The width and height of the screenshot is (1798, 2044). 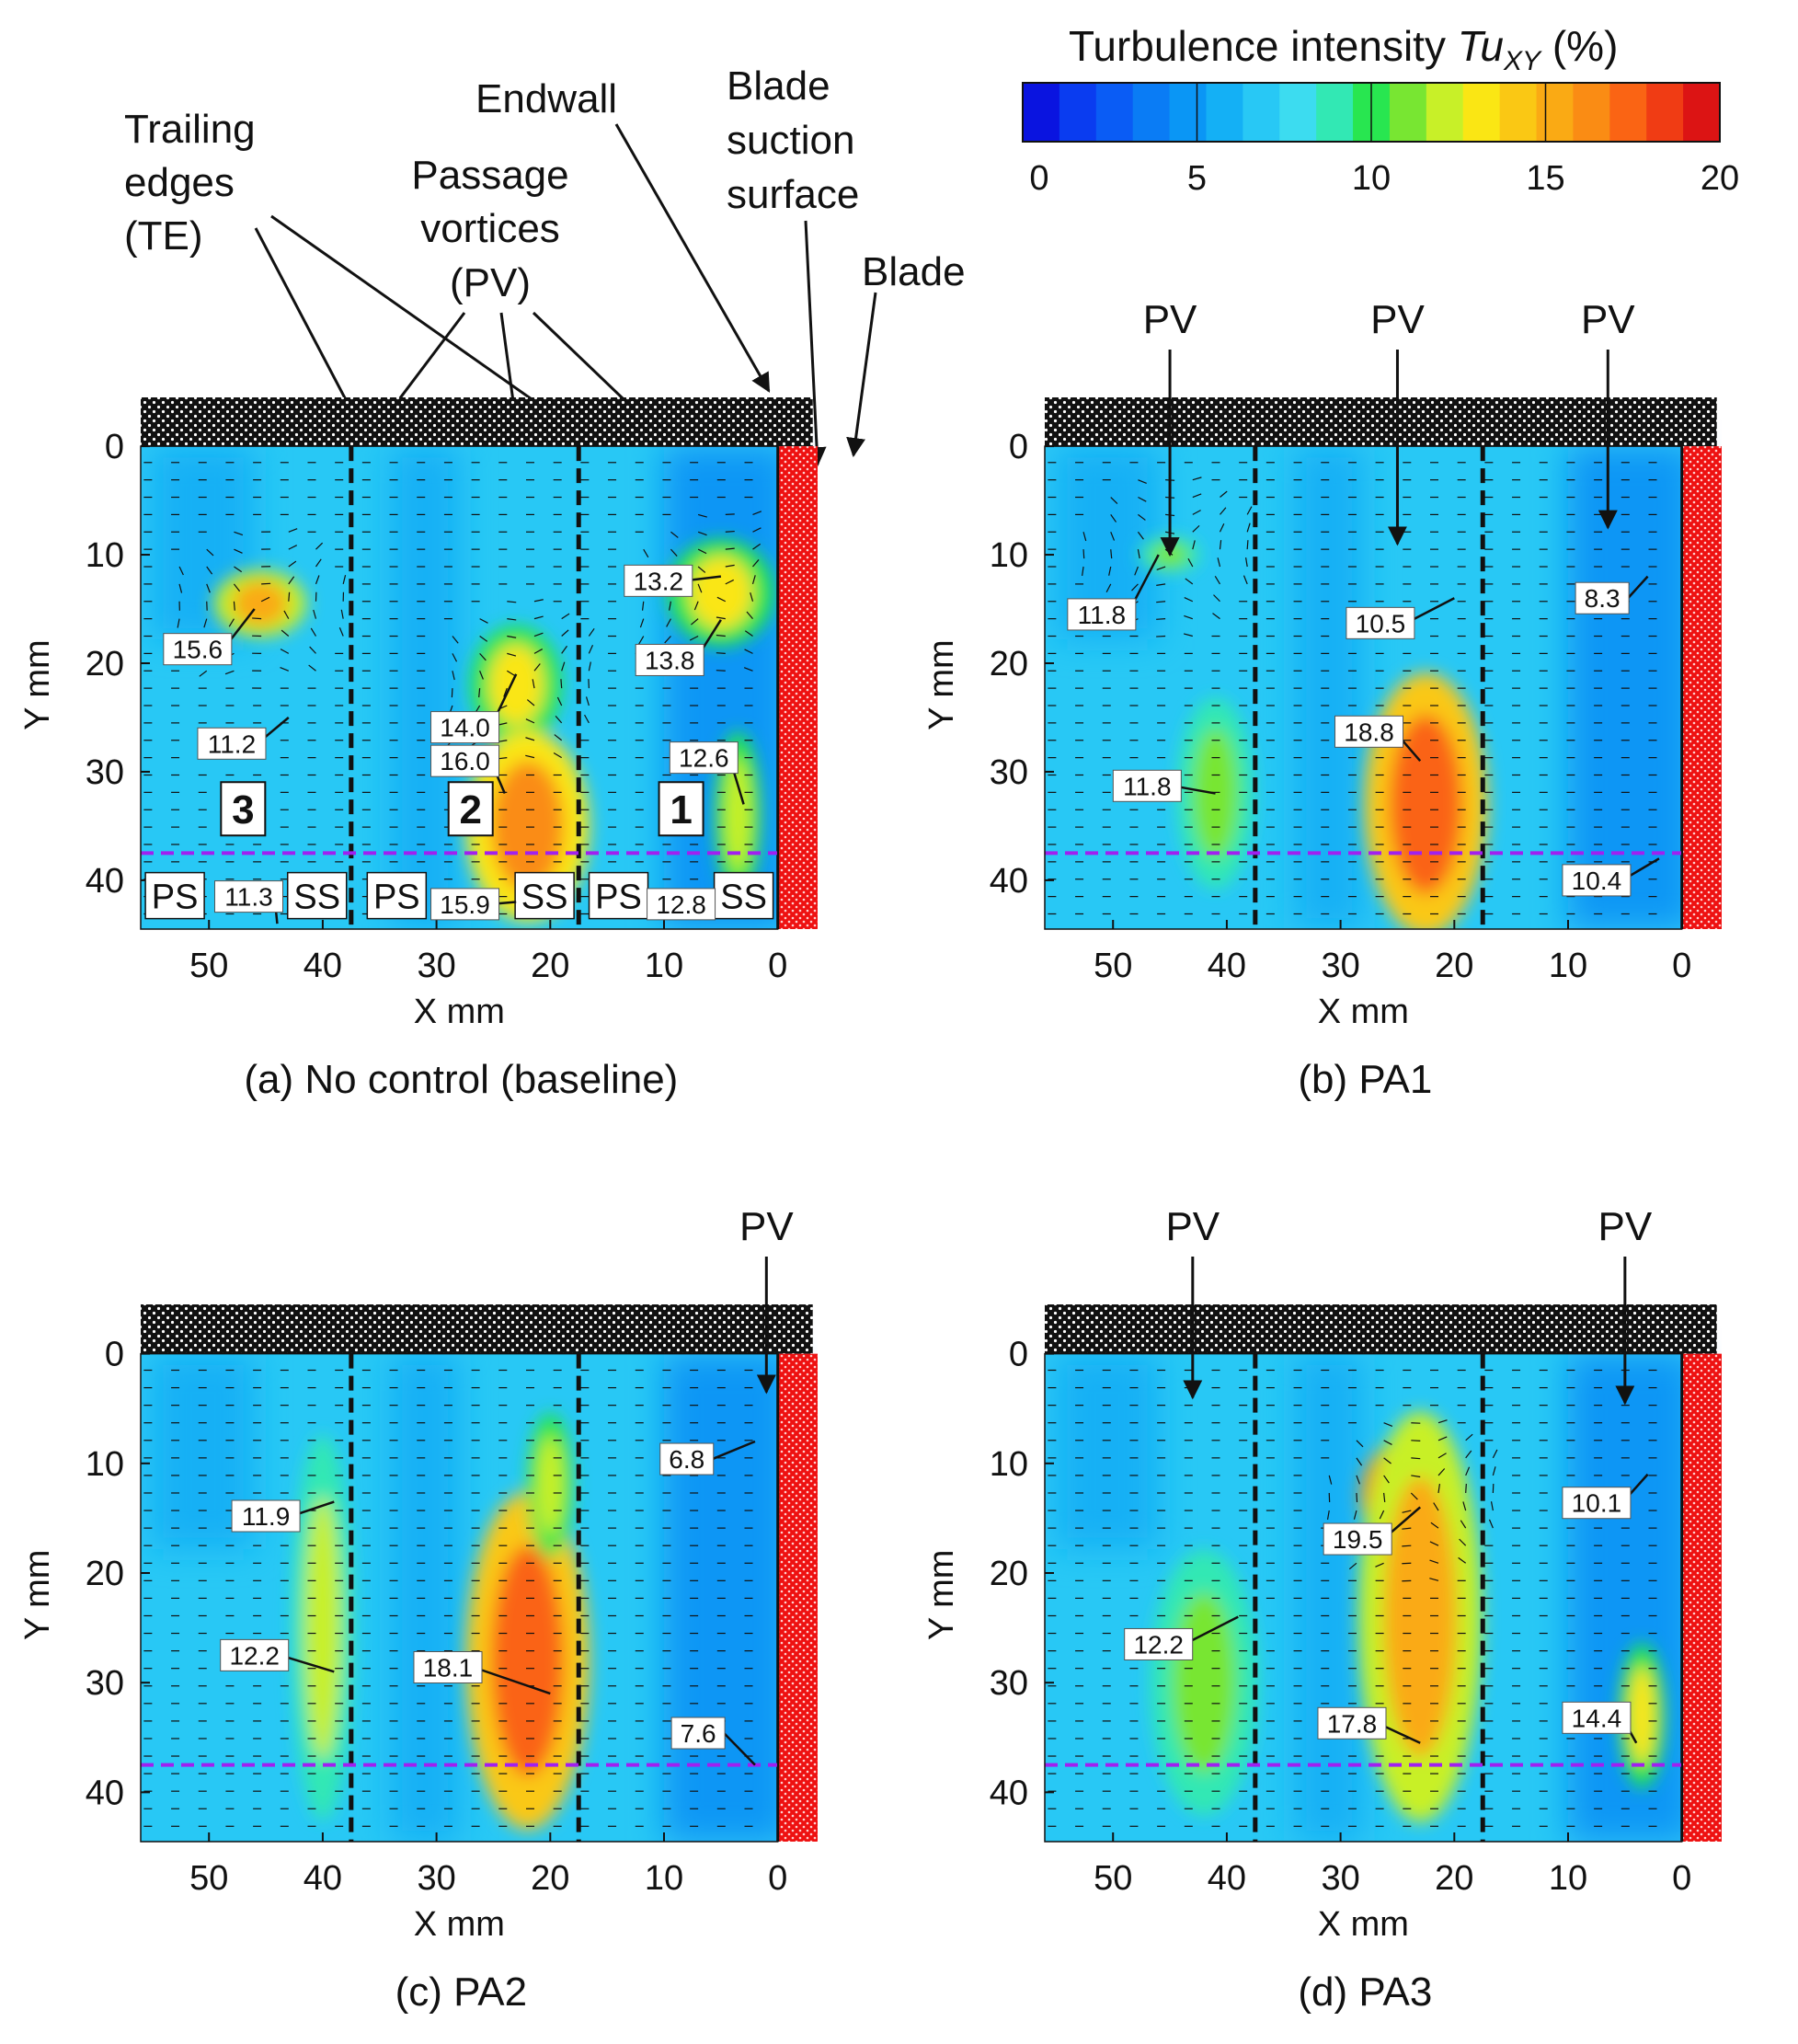 What do you see at coordinates (179, 182) in the screenshot?
I see `annotation-trailing-edges-line2: edges` at bounding box center [179, 182].